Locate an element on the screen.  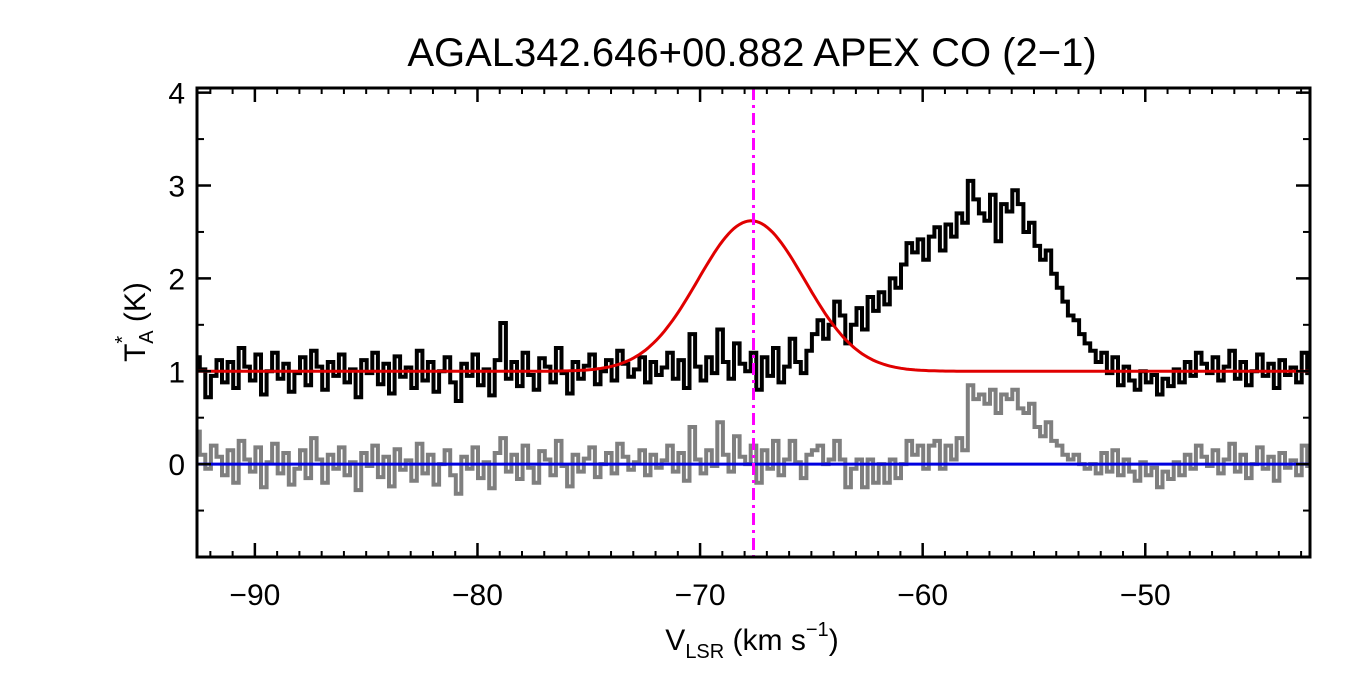
x-axis-label-sup: −1 is located at coordinates (817, 630).